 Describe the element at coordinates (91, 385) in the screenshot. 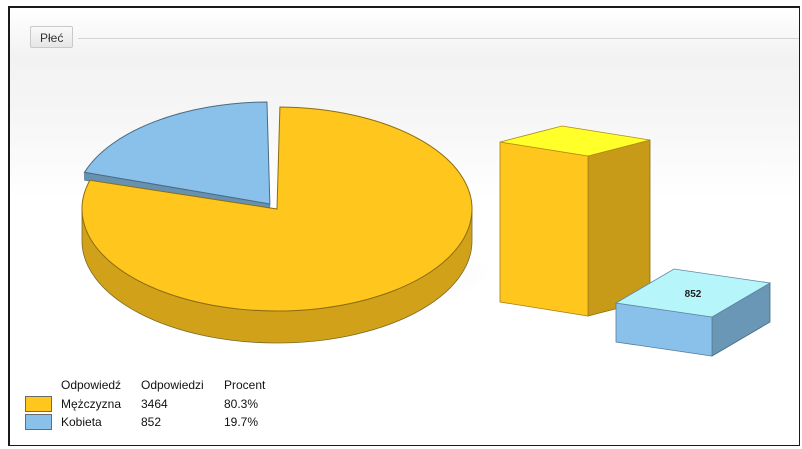

I see `legend-header-answer: Odpowiedź` at that location.